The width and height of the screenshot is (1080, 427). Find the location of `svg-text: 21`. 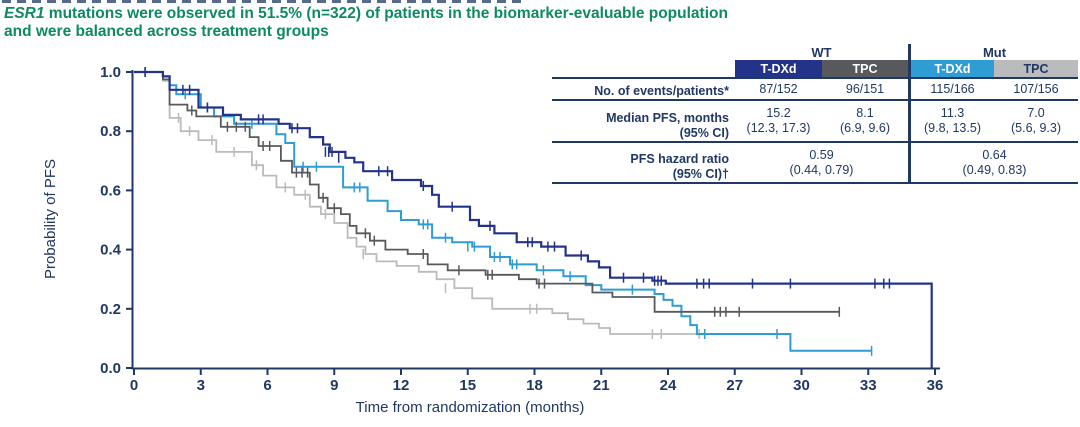

svg-text: 21 is located at coordinates (601, 385).